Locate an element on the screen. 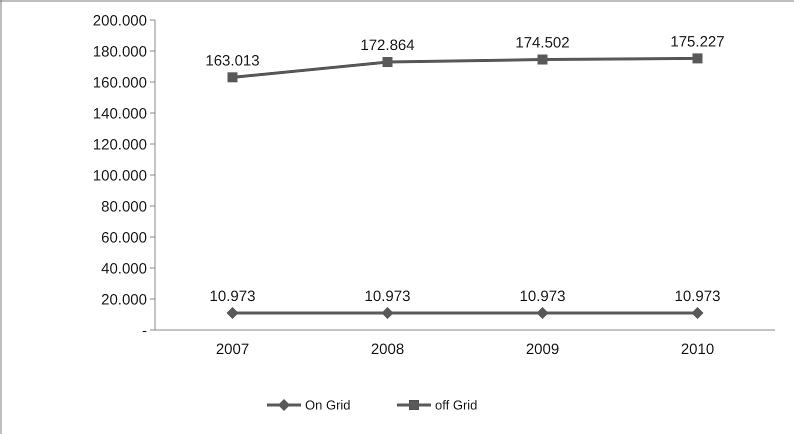 This screenshot has width=794, height=434. data-label: 175.227 is located at coordinates (697, 41).